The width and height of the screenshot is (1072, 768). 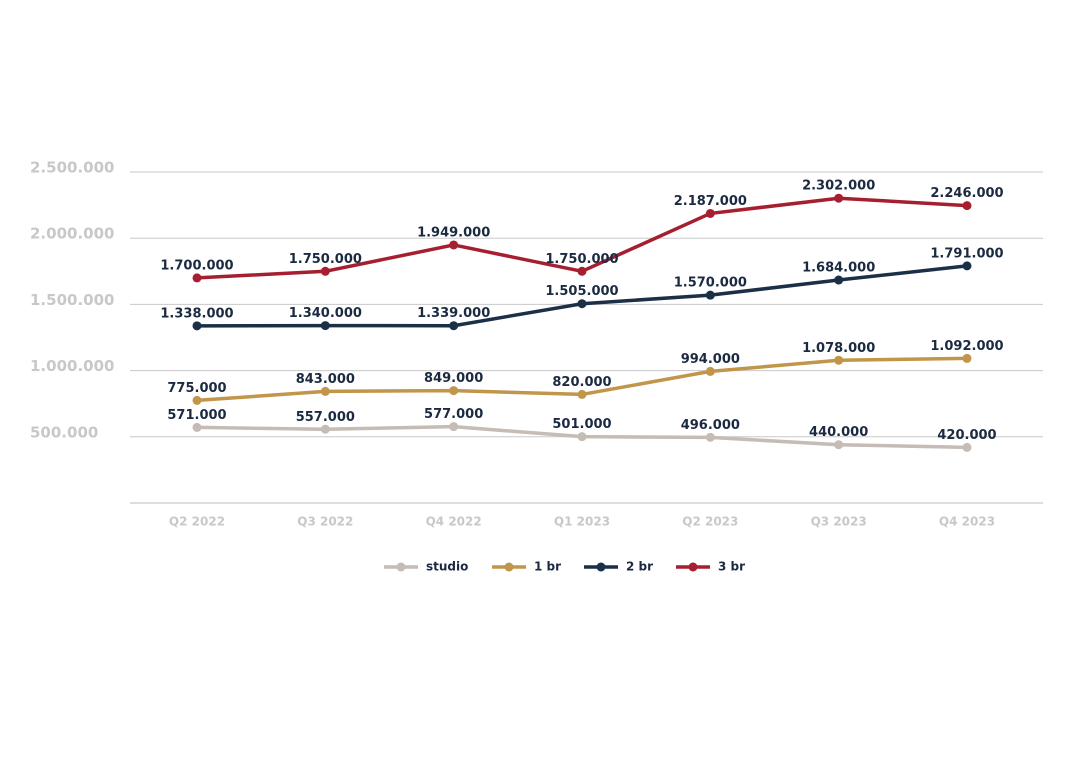 I want to click on data-label: 420.000, so click(x=966, y=435).